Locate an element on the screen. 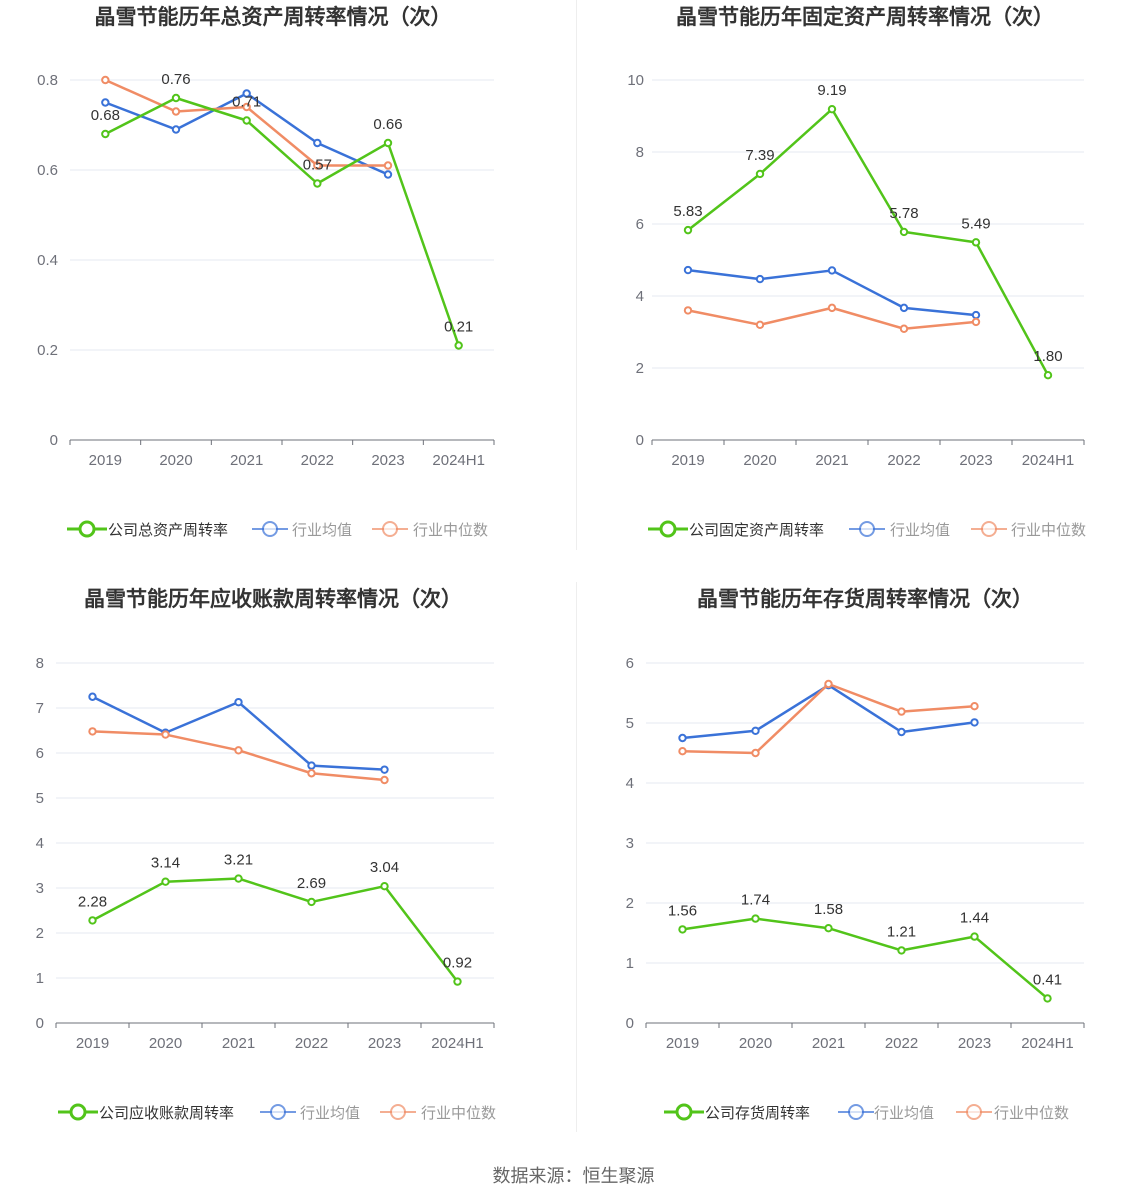 The image size is (1147, 1202). series-line-average is located at coordinates (828, 711).